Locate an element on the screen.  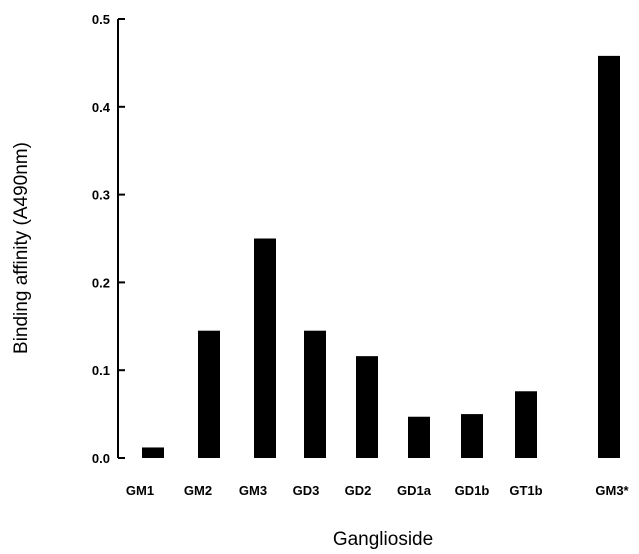
bar-gm2 is located at coordinates (209, 394).